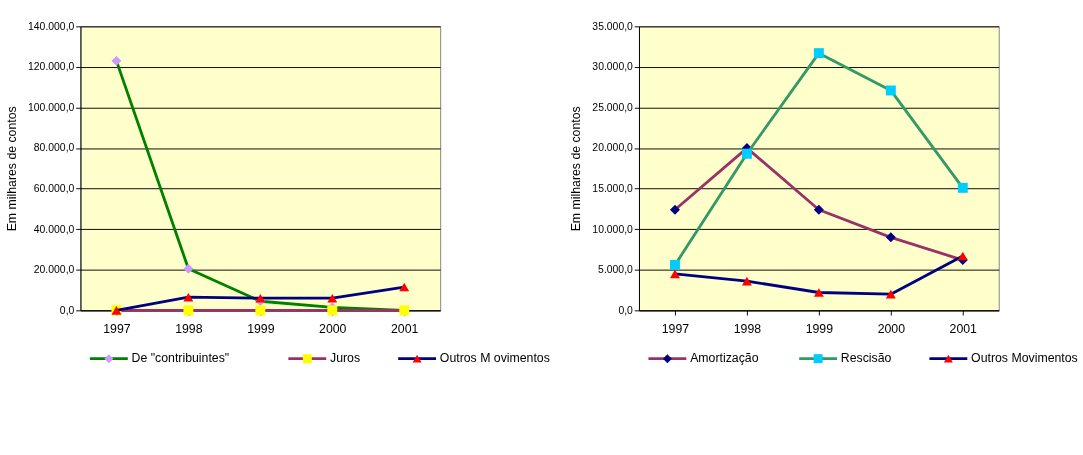 The image size is (1083, 455). Describe the element at coordinates (613, 67) in the screenshot. I see `y-tick-label: 30.000,0` at that location.